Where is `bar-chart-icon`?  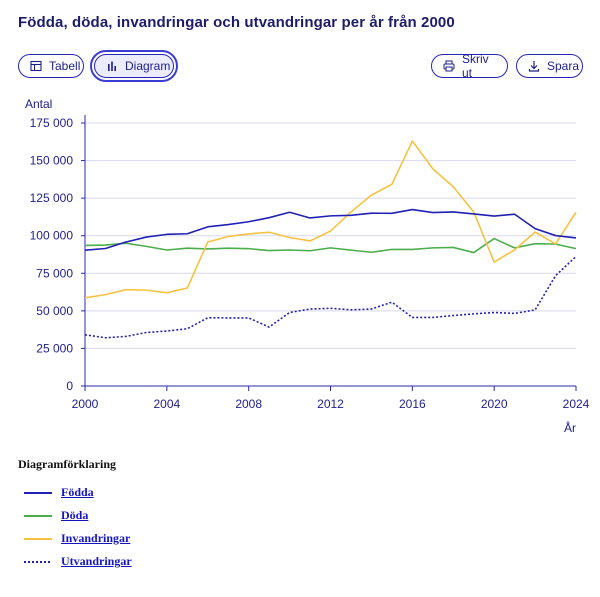 bar-chart-icon is located at coordinates (112, 66).